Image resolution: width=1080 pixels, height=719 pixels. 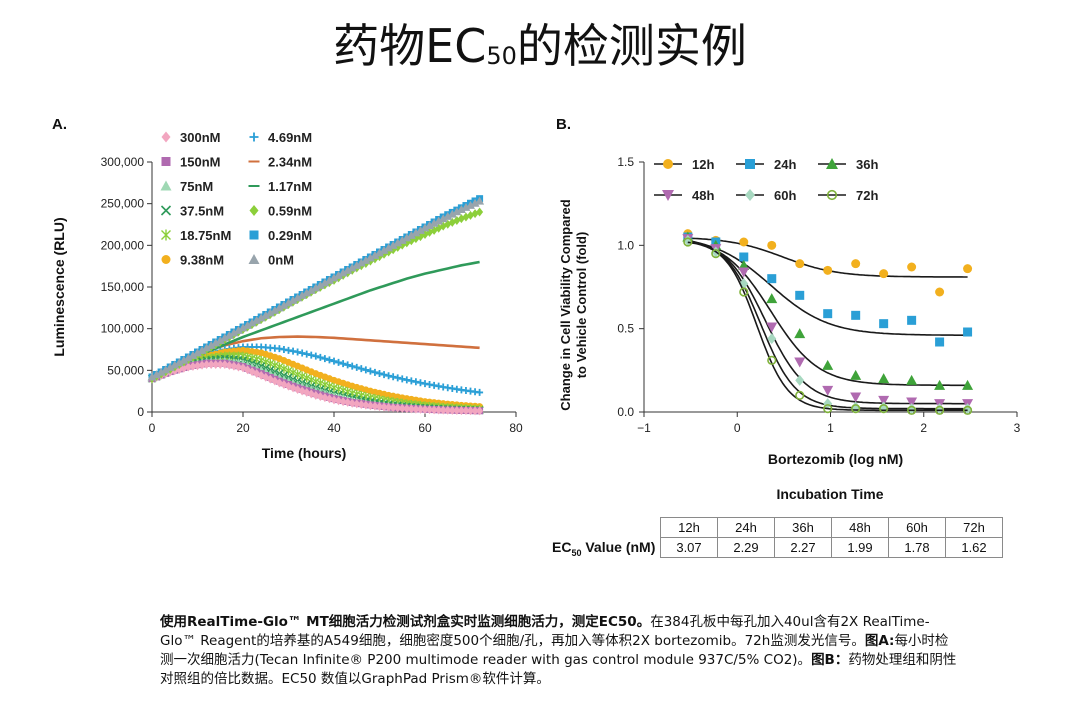 What do you see at coordinates (123, 162) in the screenshot?
I see `chart-a-y-tick-label: 300,000` at bounding box center [123, 162].